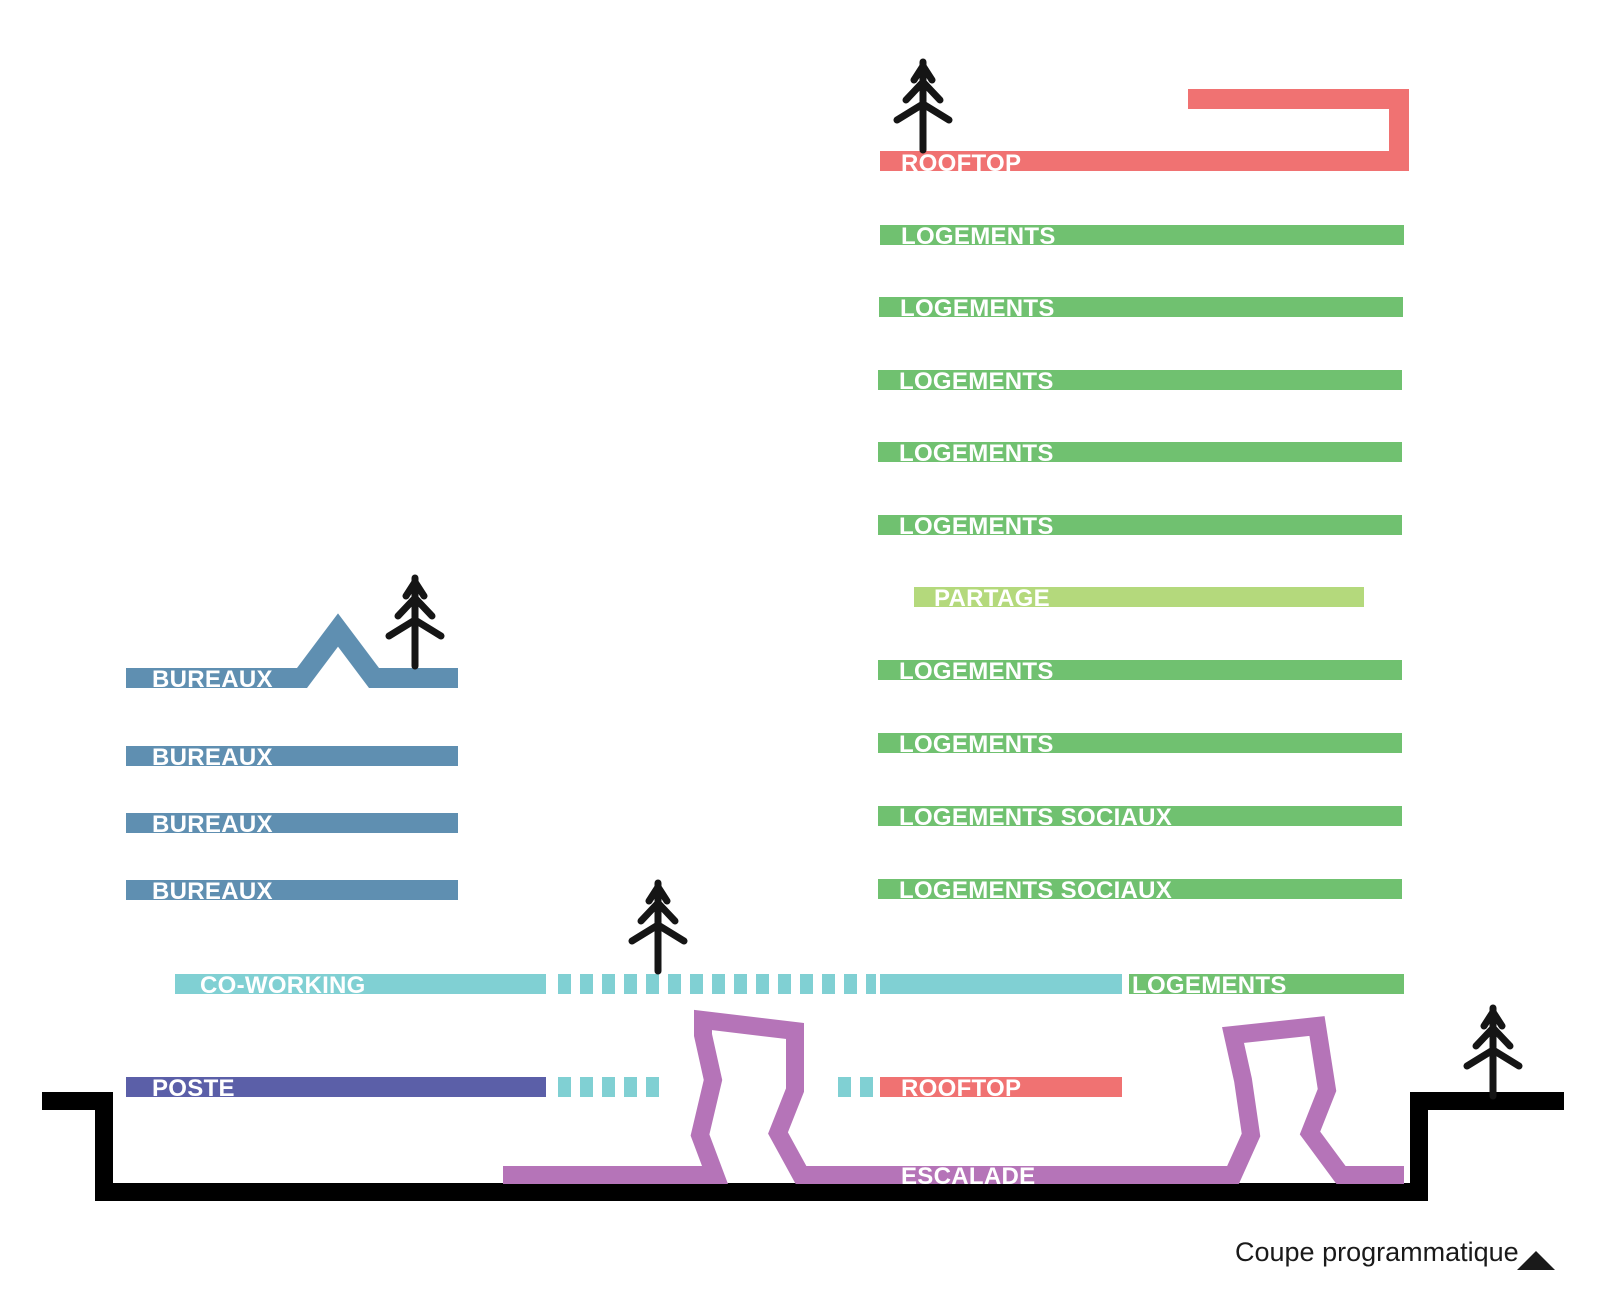  What do you see at coordinates (977, 308) in the screenshot?
I see `logements-label-2: LOGEMENTS` at bounding box center [977, 308].